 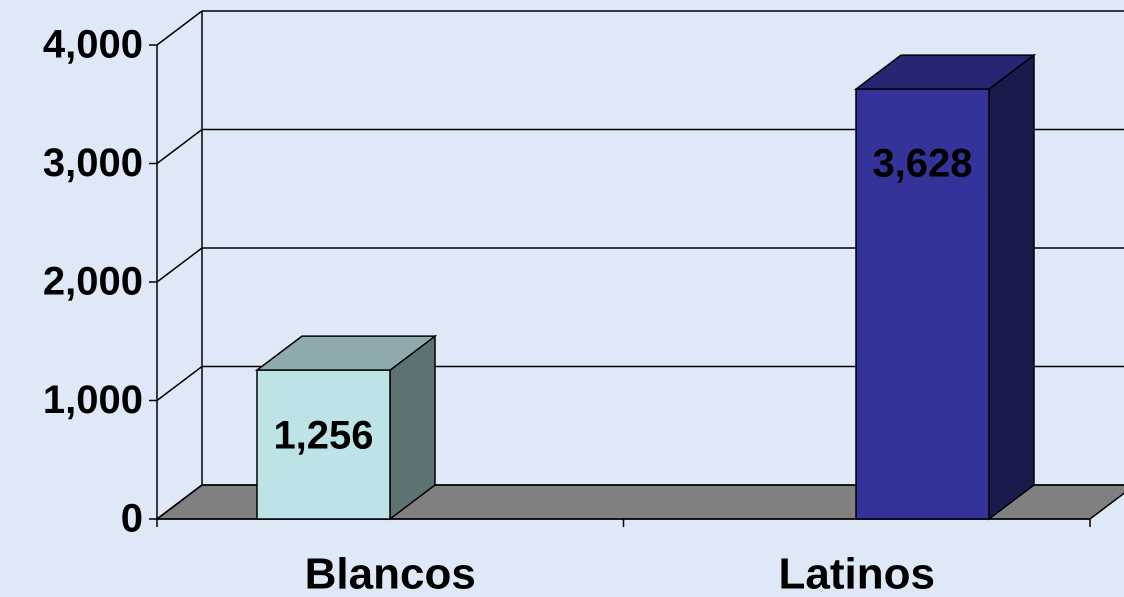 I want to click on x-tick-label: Latinos, so click(x=857, y=573).